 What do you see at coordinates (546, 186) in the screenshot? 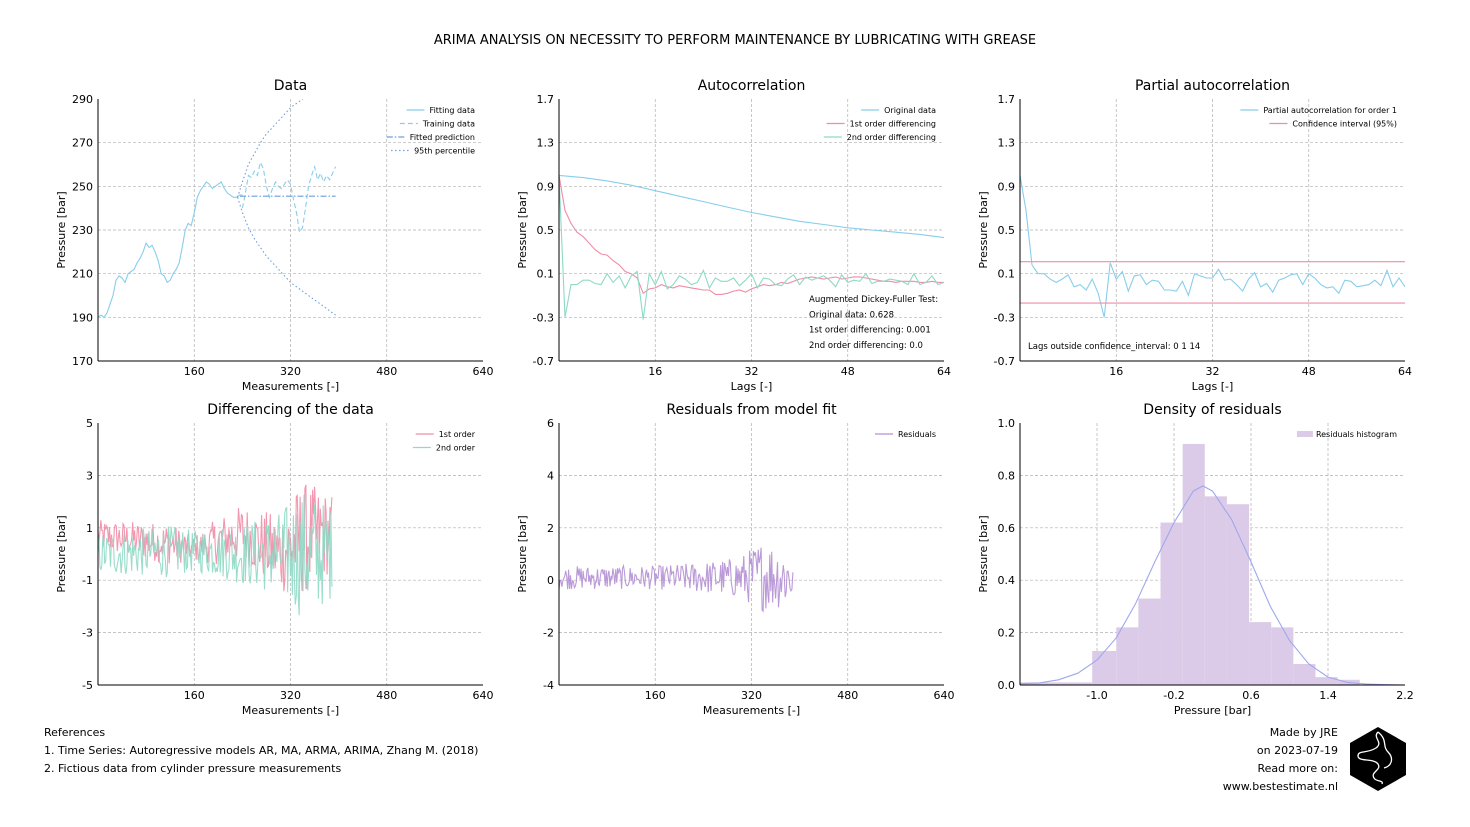
I see `y-tick-label: 0.9` at bounding box center [546, 186].